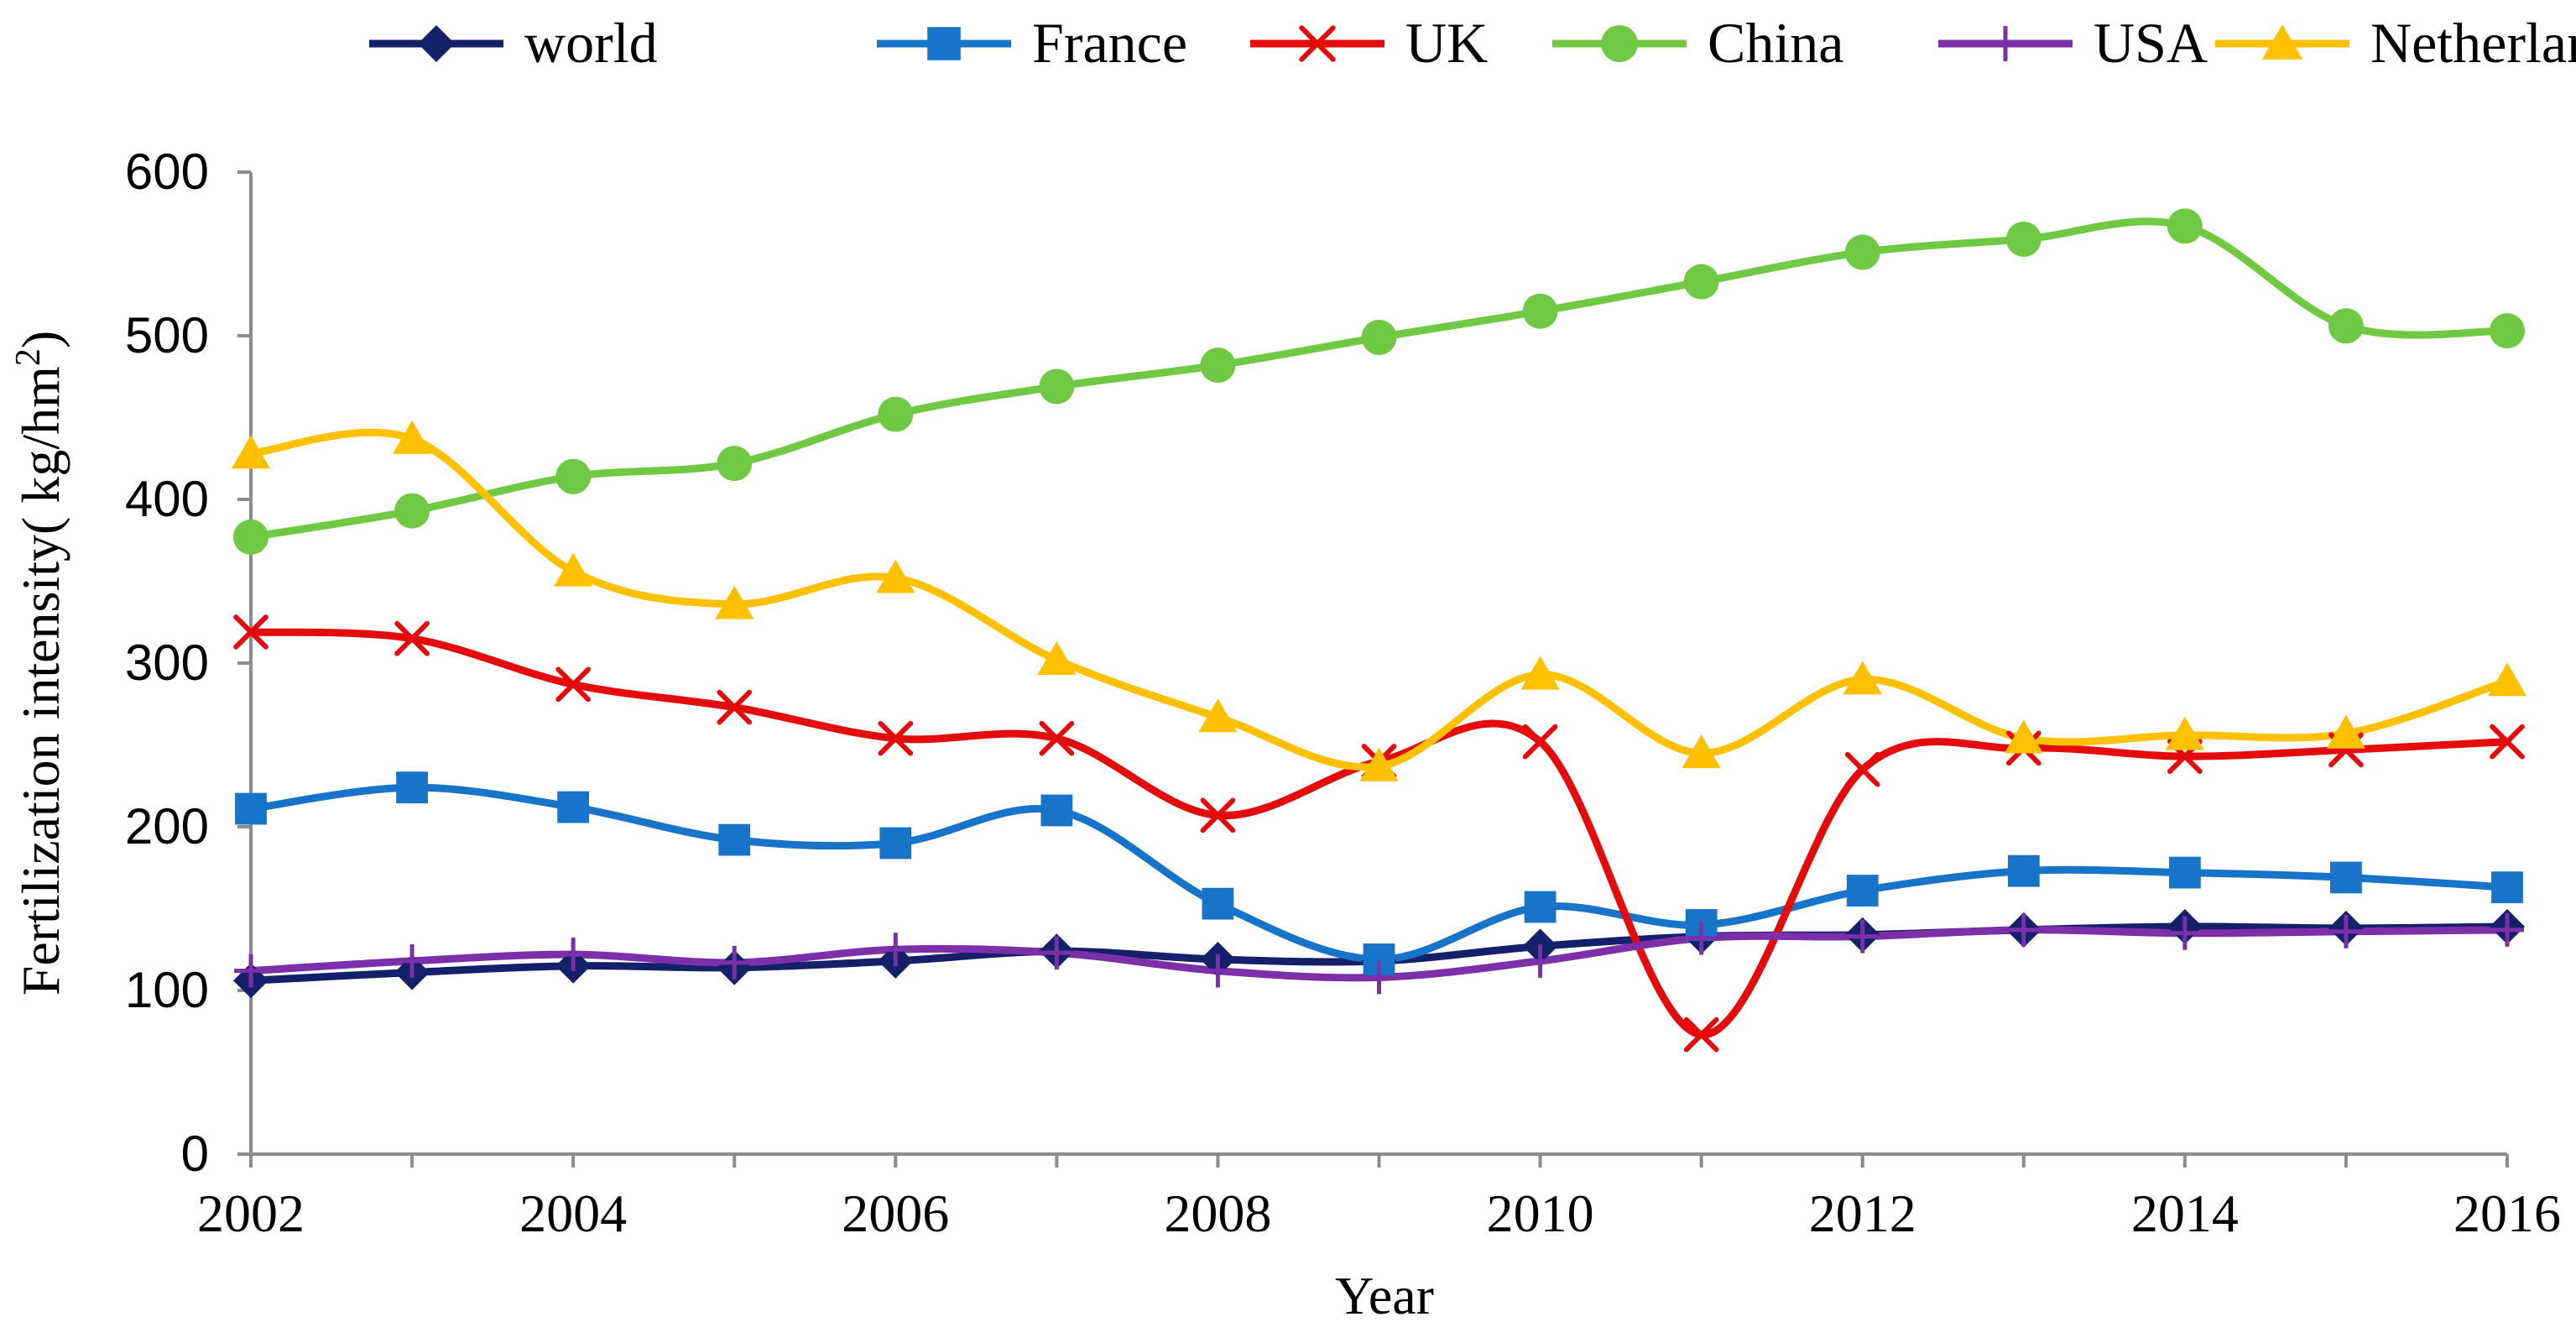 This screenshot has width=2576, height=1322. I want to click on x-tick-label: 2008, so click(1217, 1213).